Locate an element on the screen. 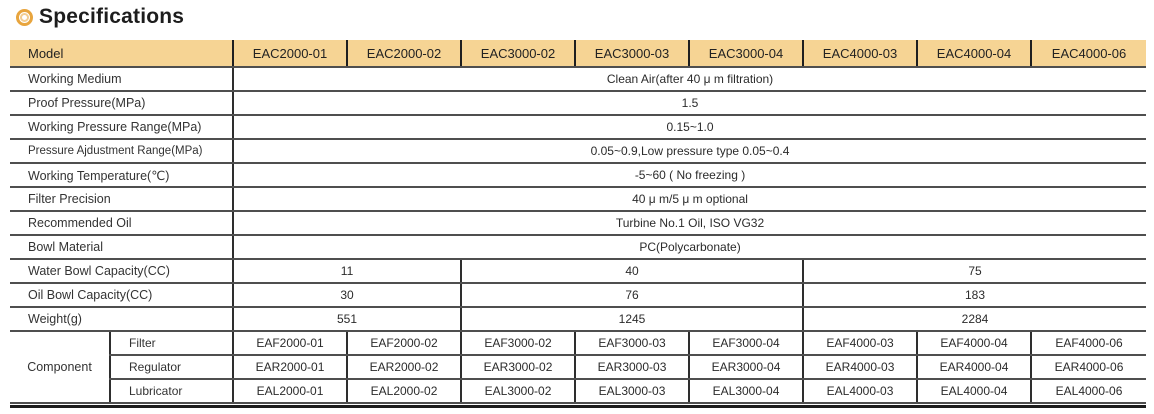 The width and height of the screenshot is (1154, 414). component-value: EAL4000-03 is located at coordinates (860, 391).